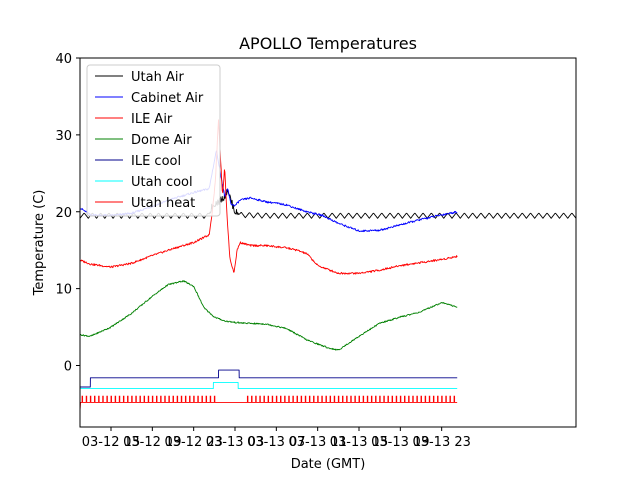 The image size is (640, 485). What do you see at coordinates (269, 385) in the screenshot?
I see `series-line-utah-cool` at bounding box center [269, 385].